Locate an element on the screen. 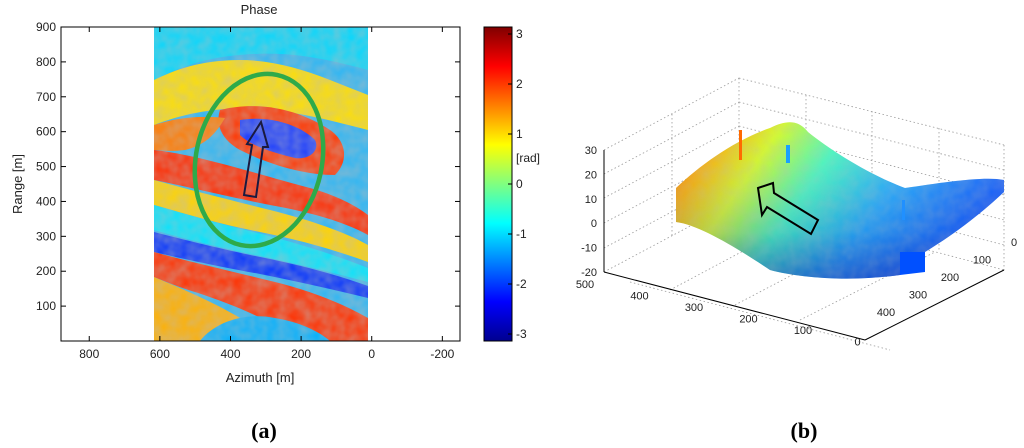 Image resolution: width=1024 pixels, height=448 pixels. surface-side is located at coordinates (912, 263).